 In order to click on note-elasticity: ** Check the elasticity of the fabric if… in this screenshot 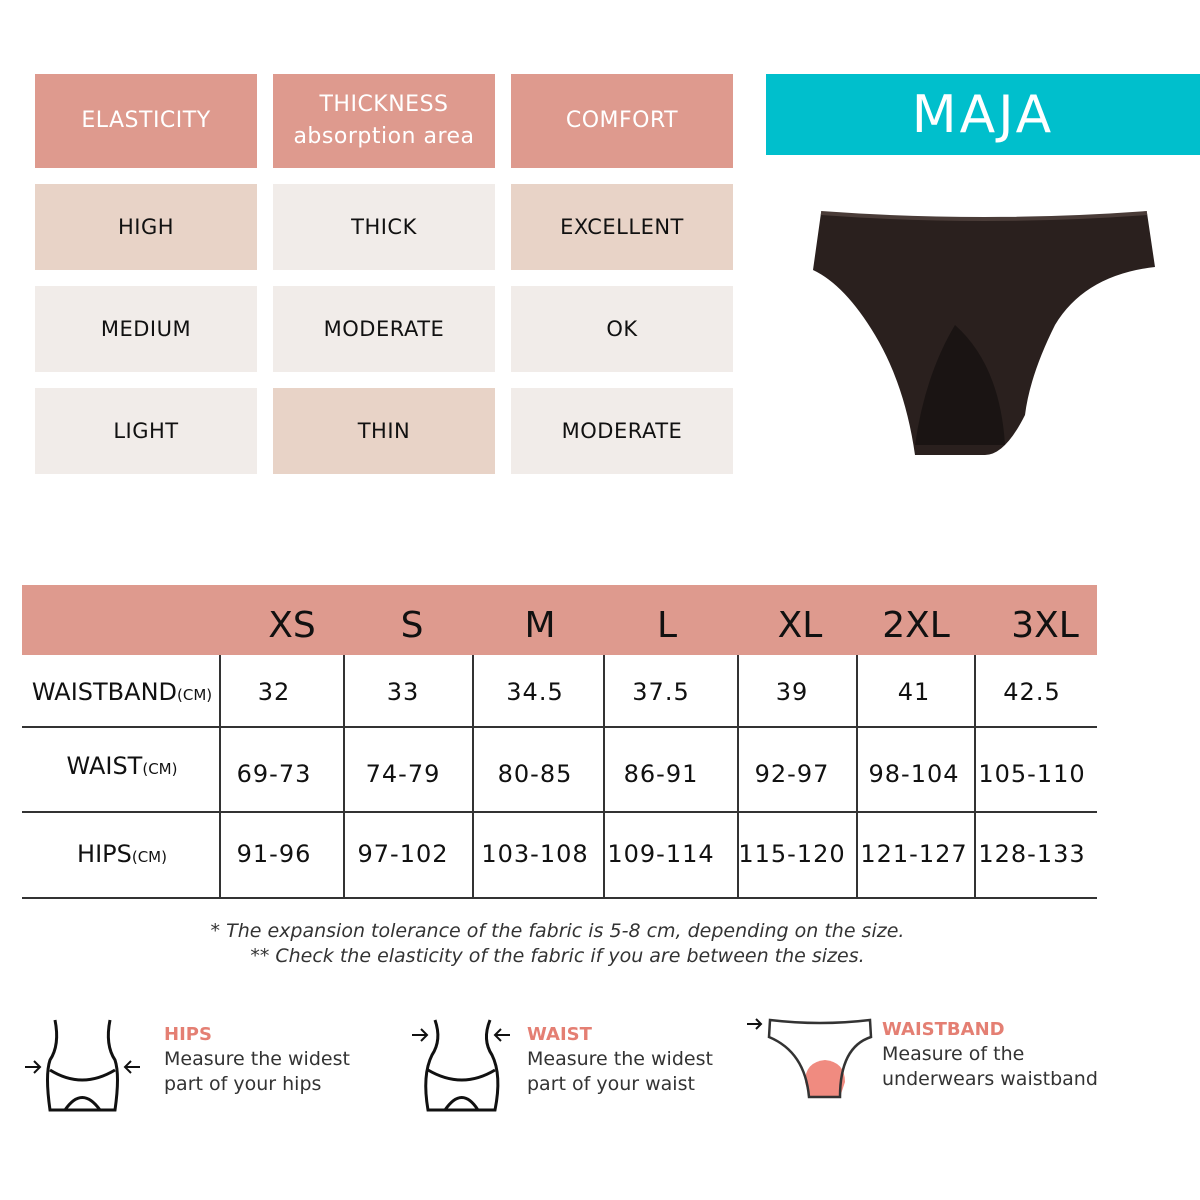, I will do `click(557, 956)`.